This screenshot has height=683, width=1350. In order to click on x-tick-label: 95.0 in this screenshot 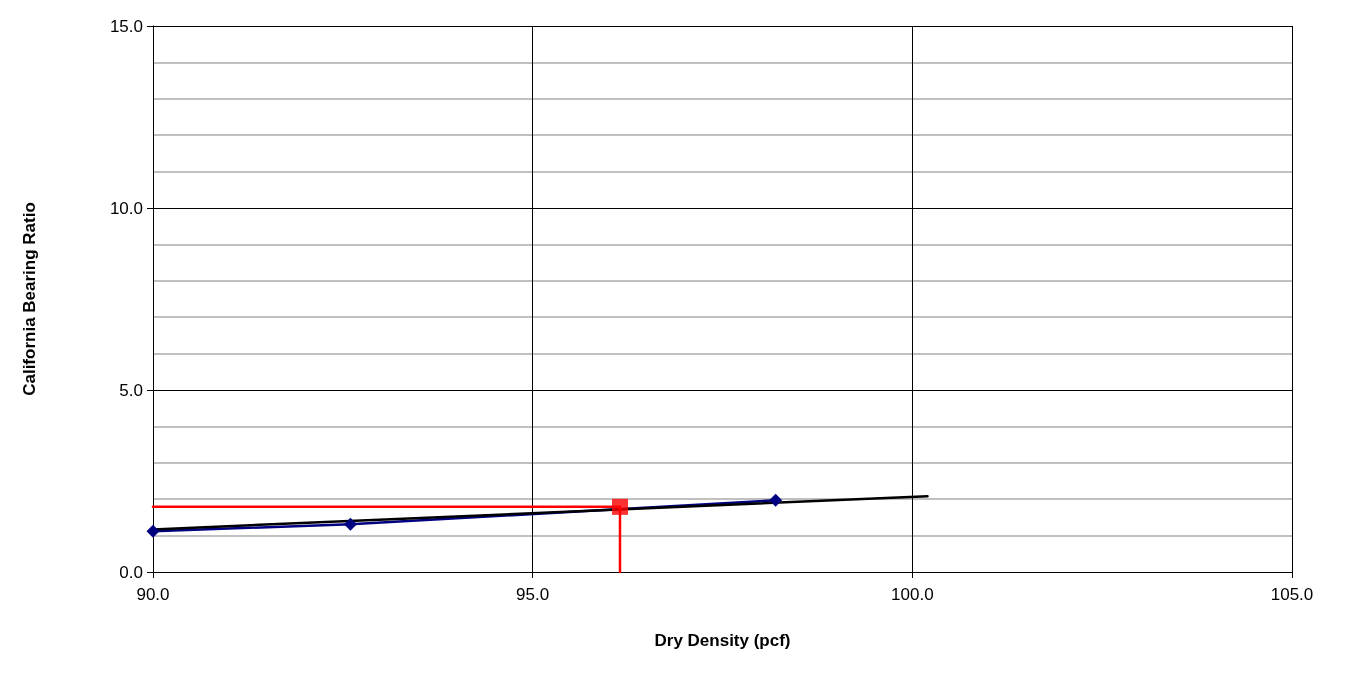, I will do `click(533, 594)`.